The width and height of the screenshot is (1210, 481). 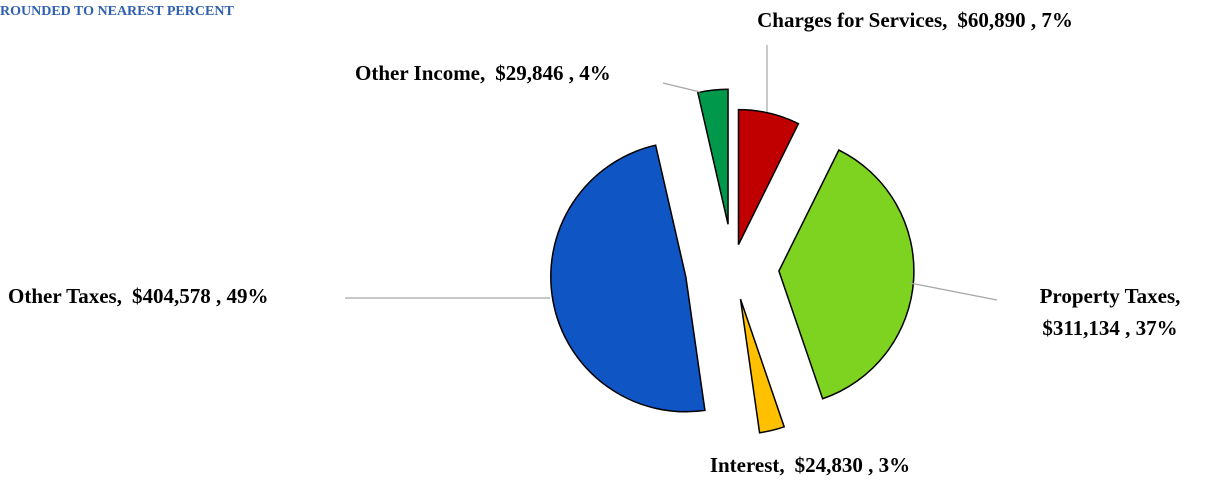 What do you see at coordinates (853, 465) in the screenshot?
I see `label-value: $24,830 , 3%` at bounding box center [853, 465].